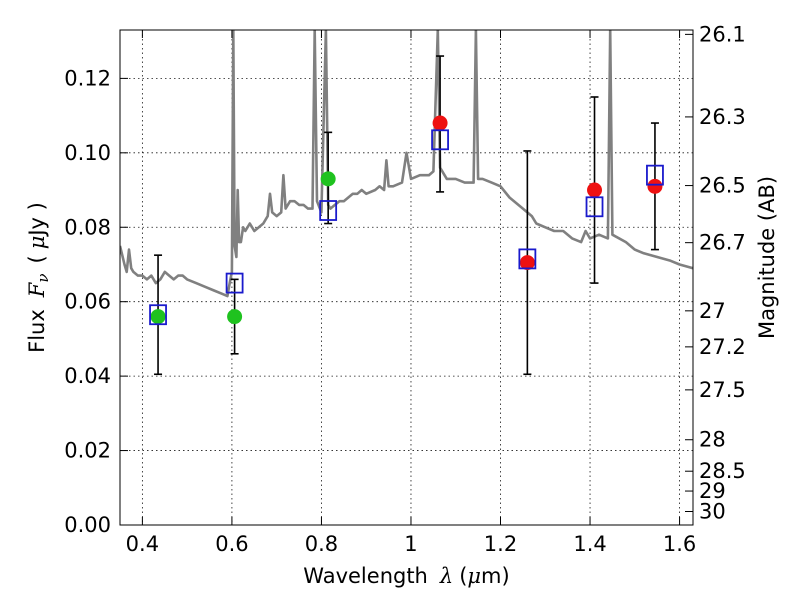  I want to click on x-tick-label: 1.6, so click(679, 544).